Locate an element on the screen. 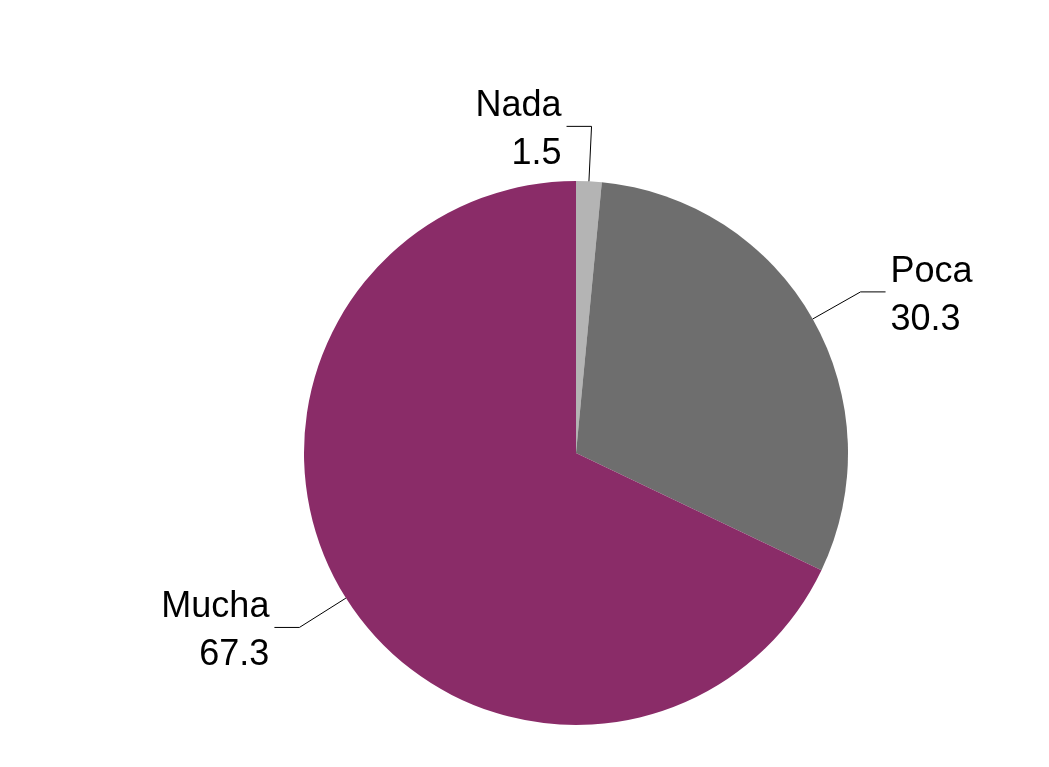  pie-slice is located at coordinates (712, 376).